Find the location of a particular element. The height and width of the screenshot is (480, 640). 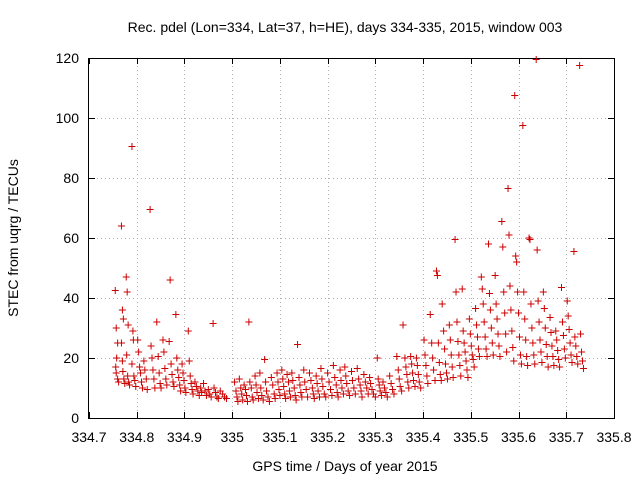

x-tick-label: 335.6 is located at coordinates (518, 437).